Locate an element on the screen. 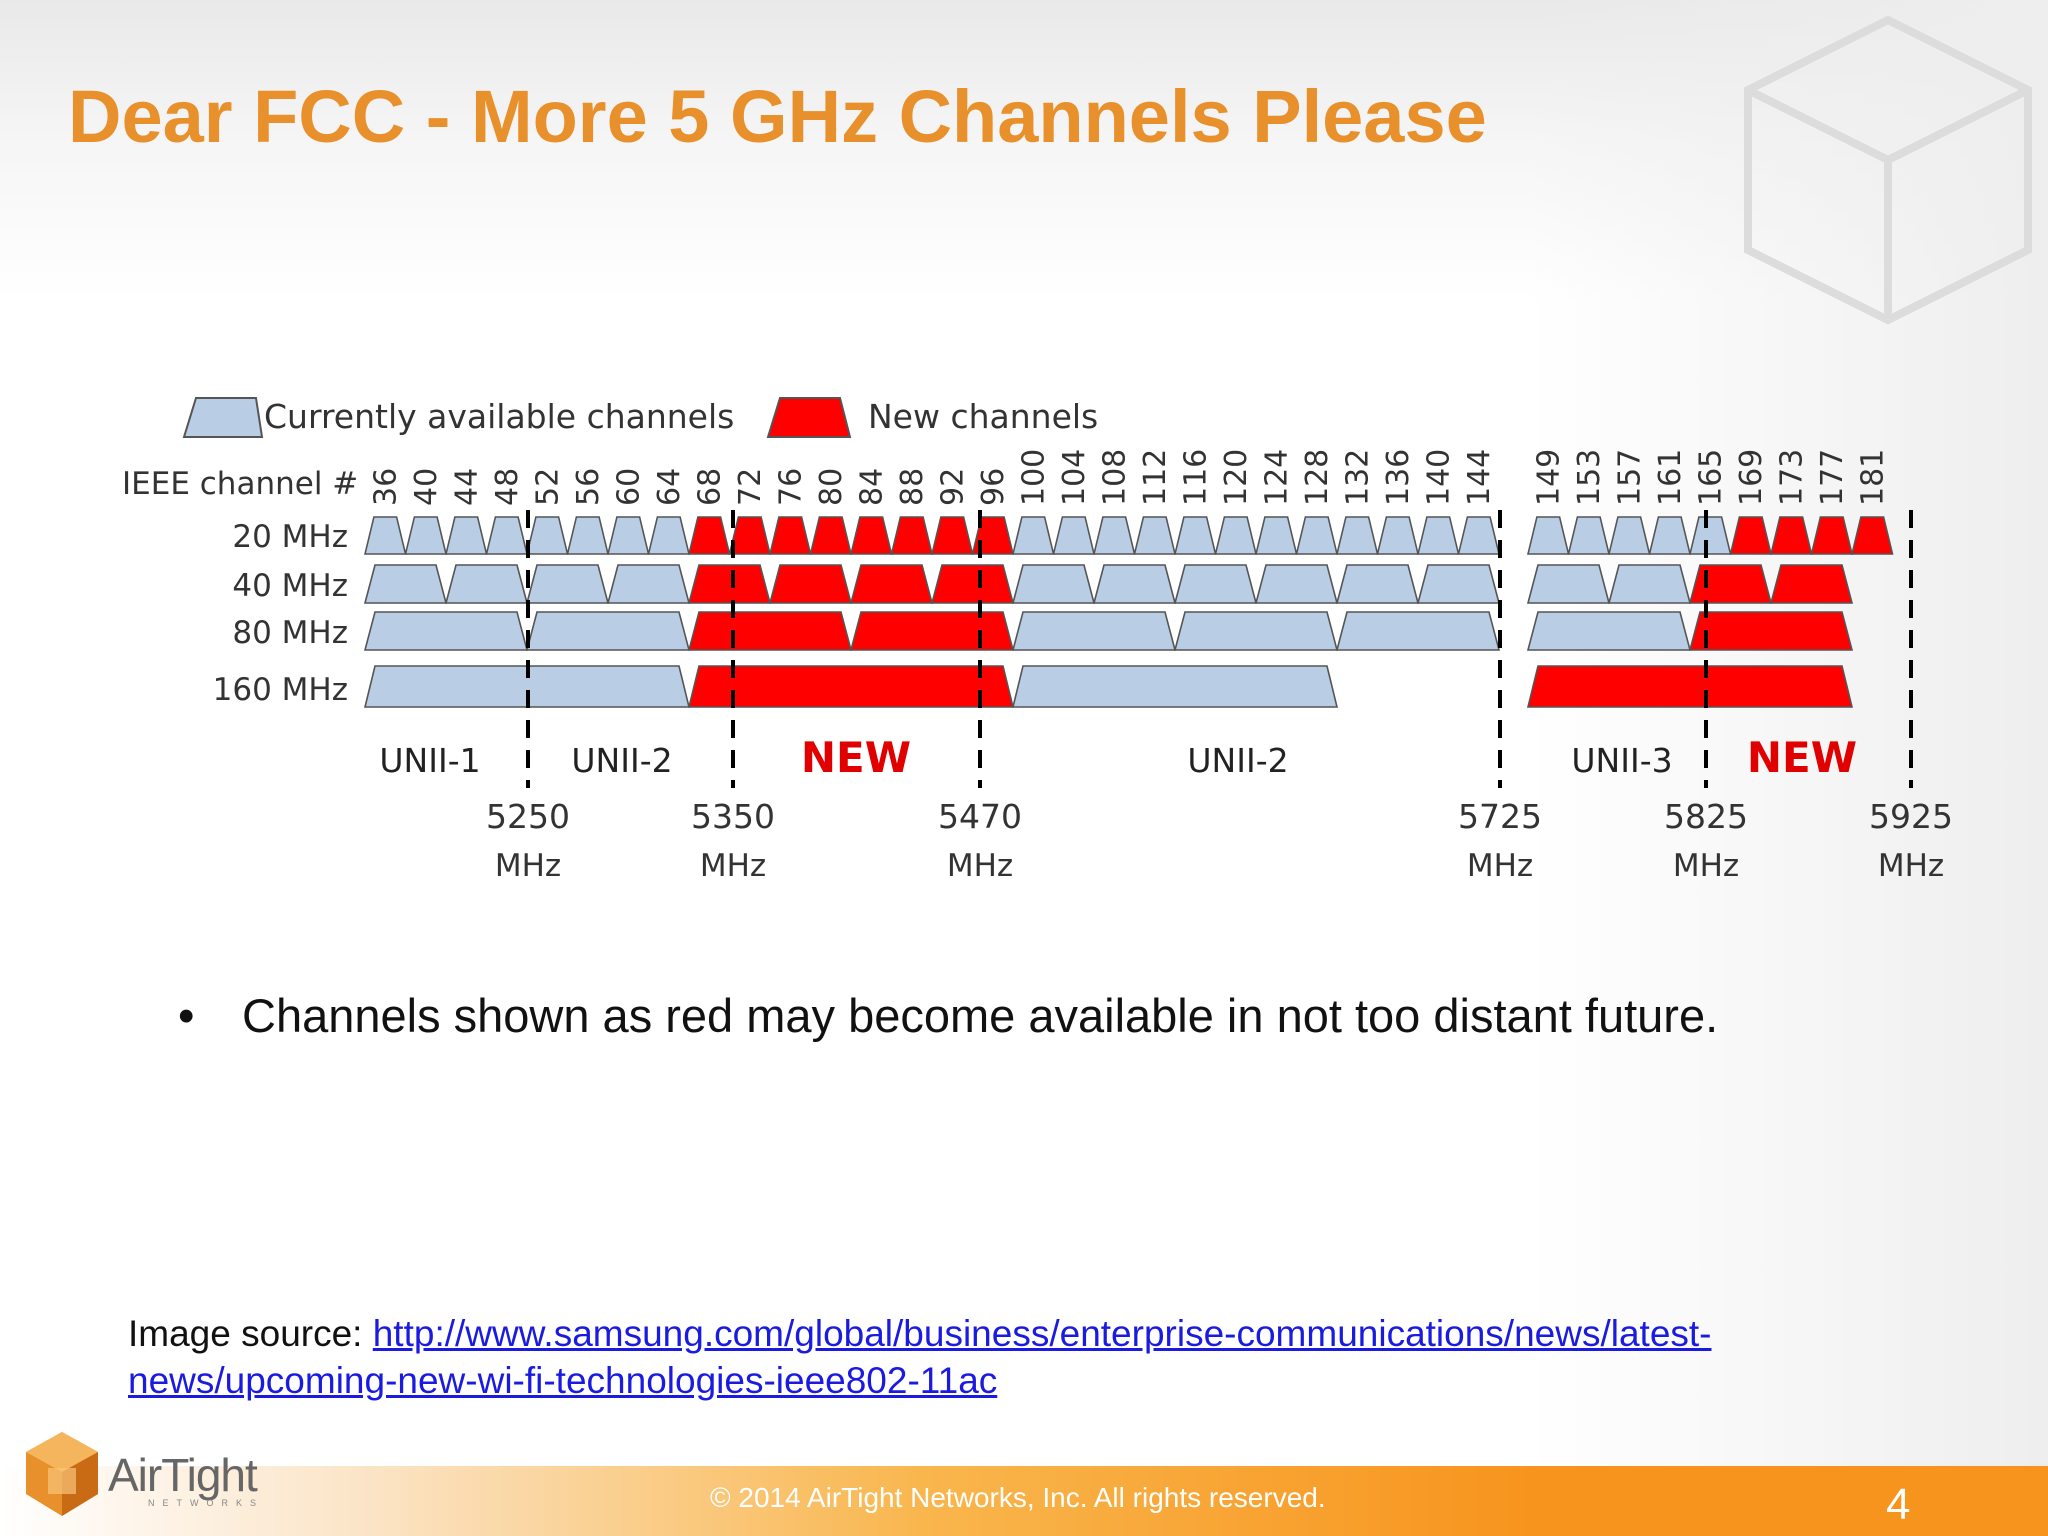  channel-number-label: 80 is located at coordinates (831, 487).